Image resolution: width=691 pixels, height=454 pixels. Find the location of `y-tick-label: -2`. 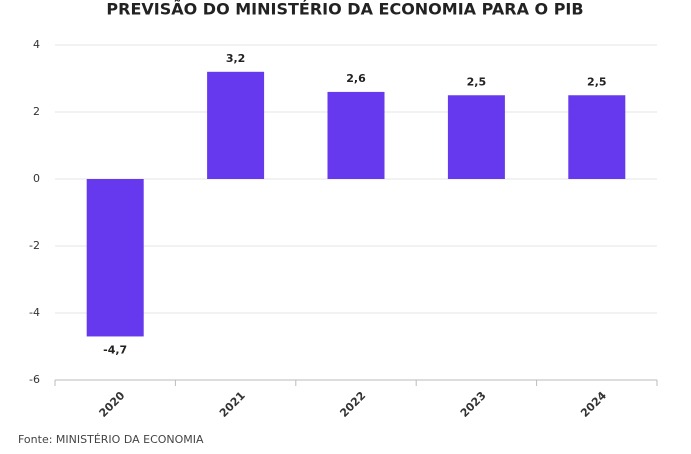

y-tick-label: -2 is located at coordinates (34, 245).